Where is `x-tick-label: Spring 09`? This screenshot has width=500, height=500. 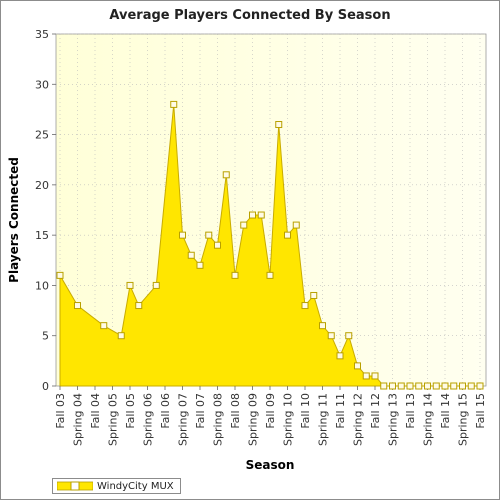 x-tick-label: Spring 09 is located at coordinates (253, 419).